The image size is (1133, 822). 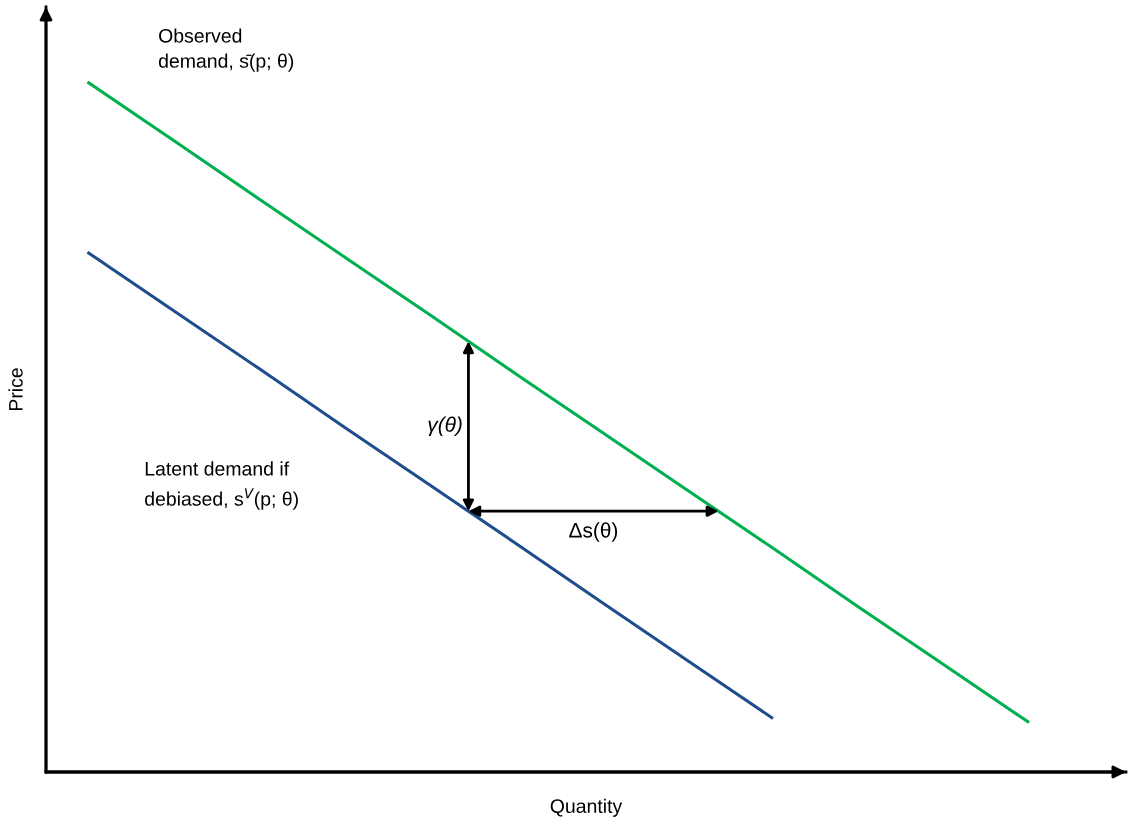 What do you see at coordinates (586, 807) in the screenshot?
I see `x-axis-title: Quantity` at bounding box center [586, 807].